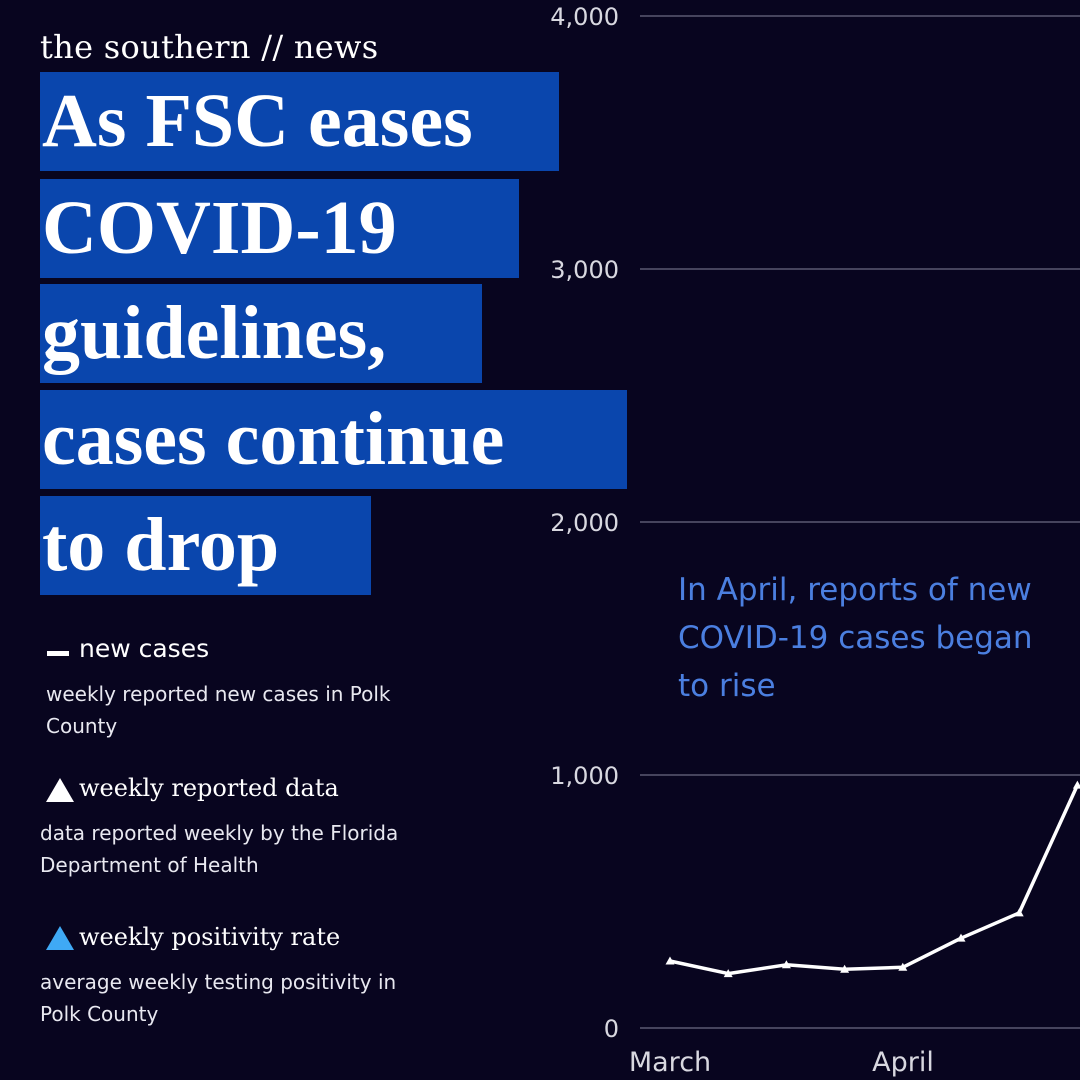 Image resolution: width=1080 pixels, height=1080 pixels. Describe the element at coordinates (584, 270) in the screenshot. I see `y-tick-label: 3,000` at that location.